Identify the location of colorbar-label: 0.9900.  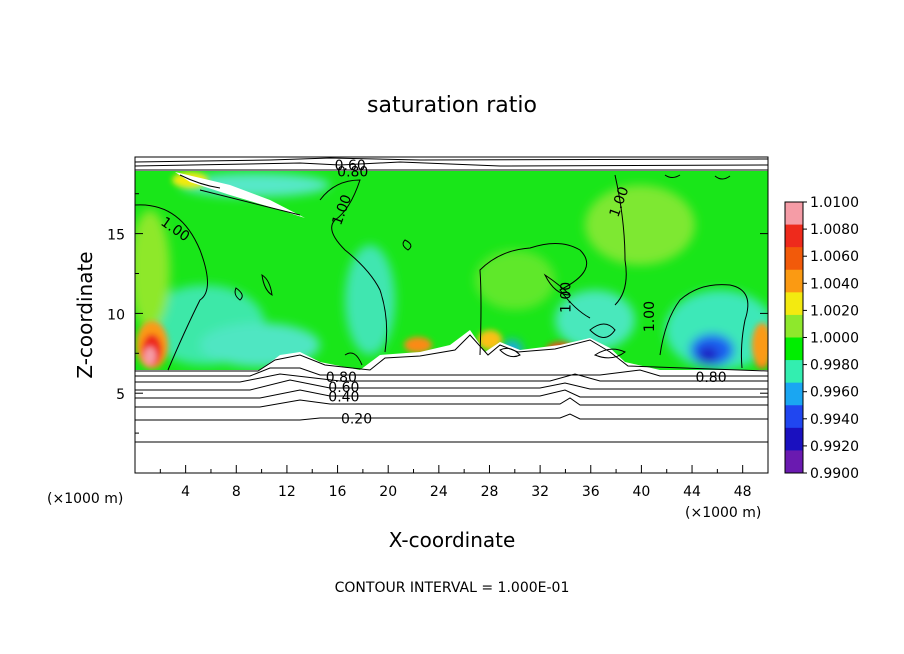
(834, 474).